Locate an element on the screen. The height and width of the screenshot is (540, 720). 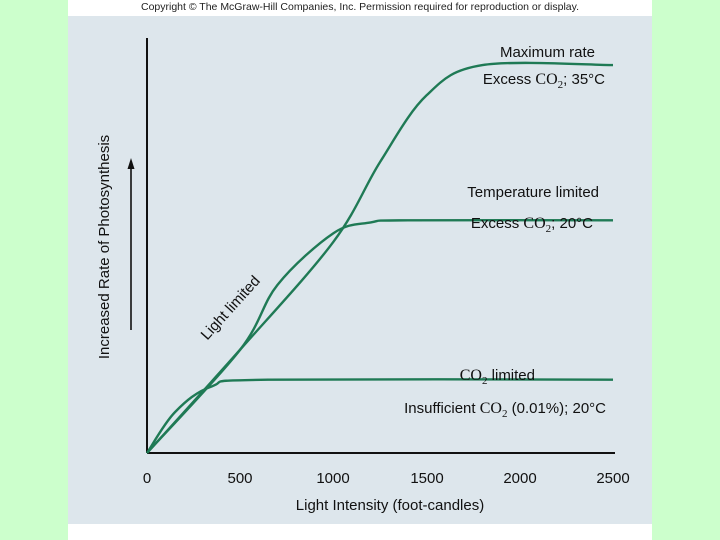
series-label-maximum-rate: Maximum rate is located at coordinates (547, 52).